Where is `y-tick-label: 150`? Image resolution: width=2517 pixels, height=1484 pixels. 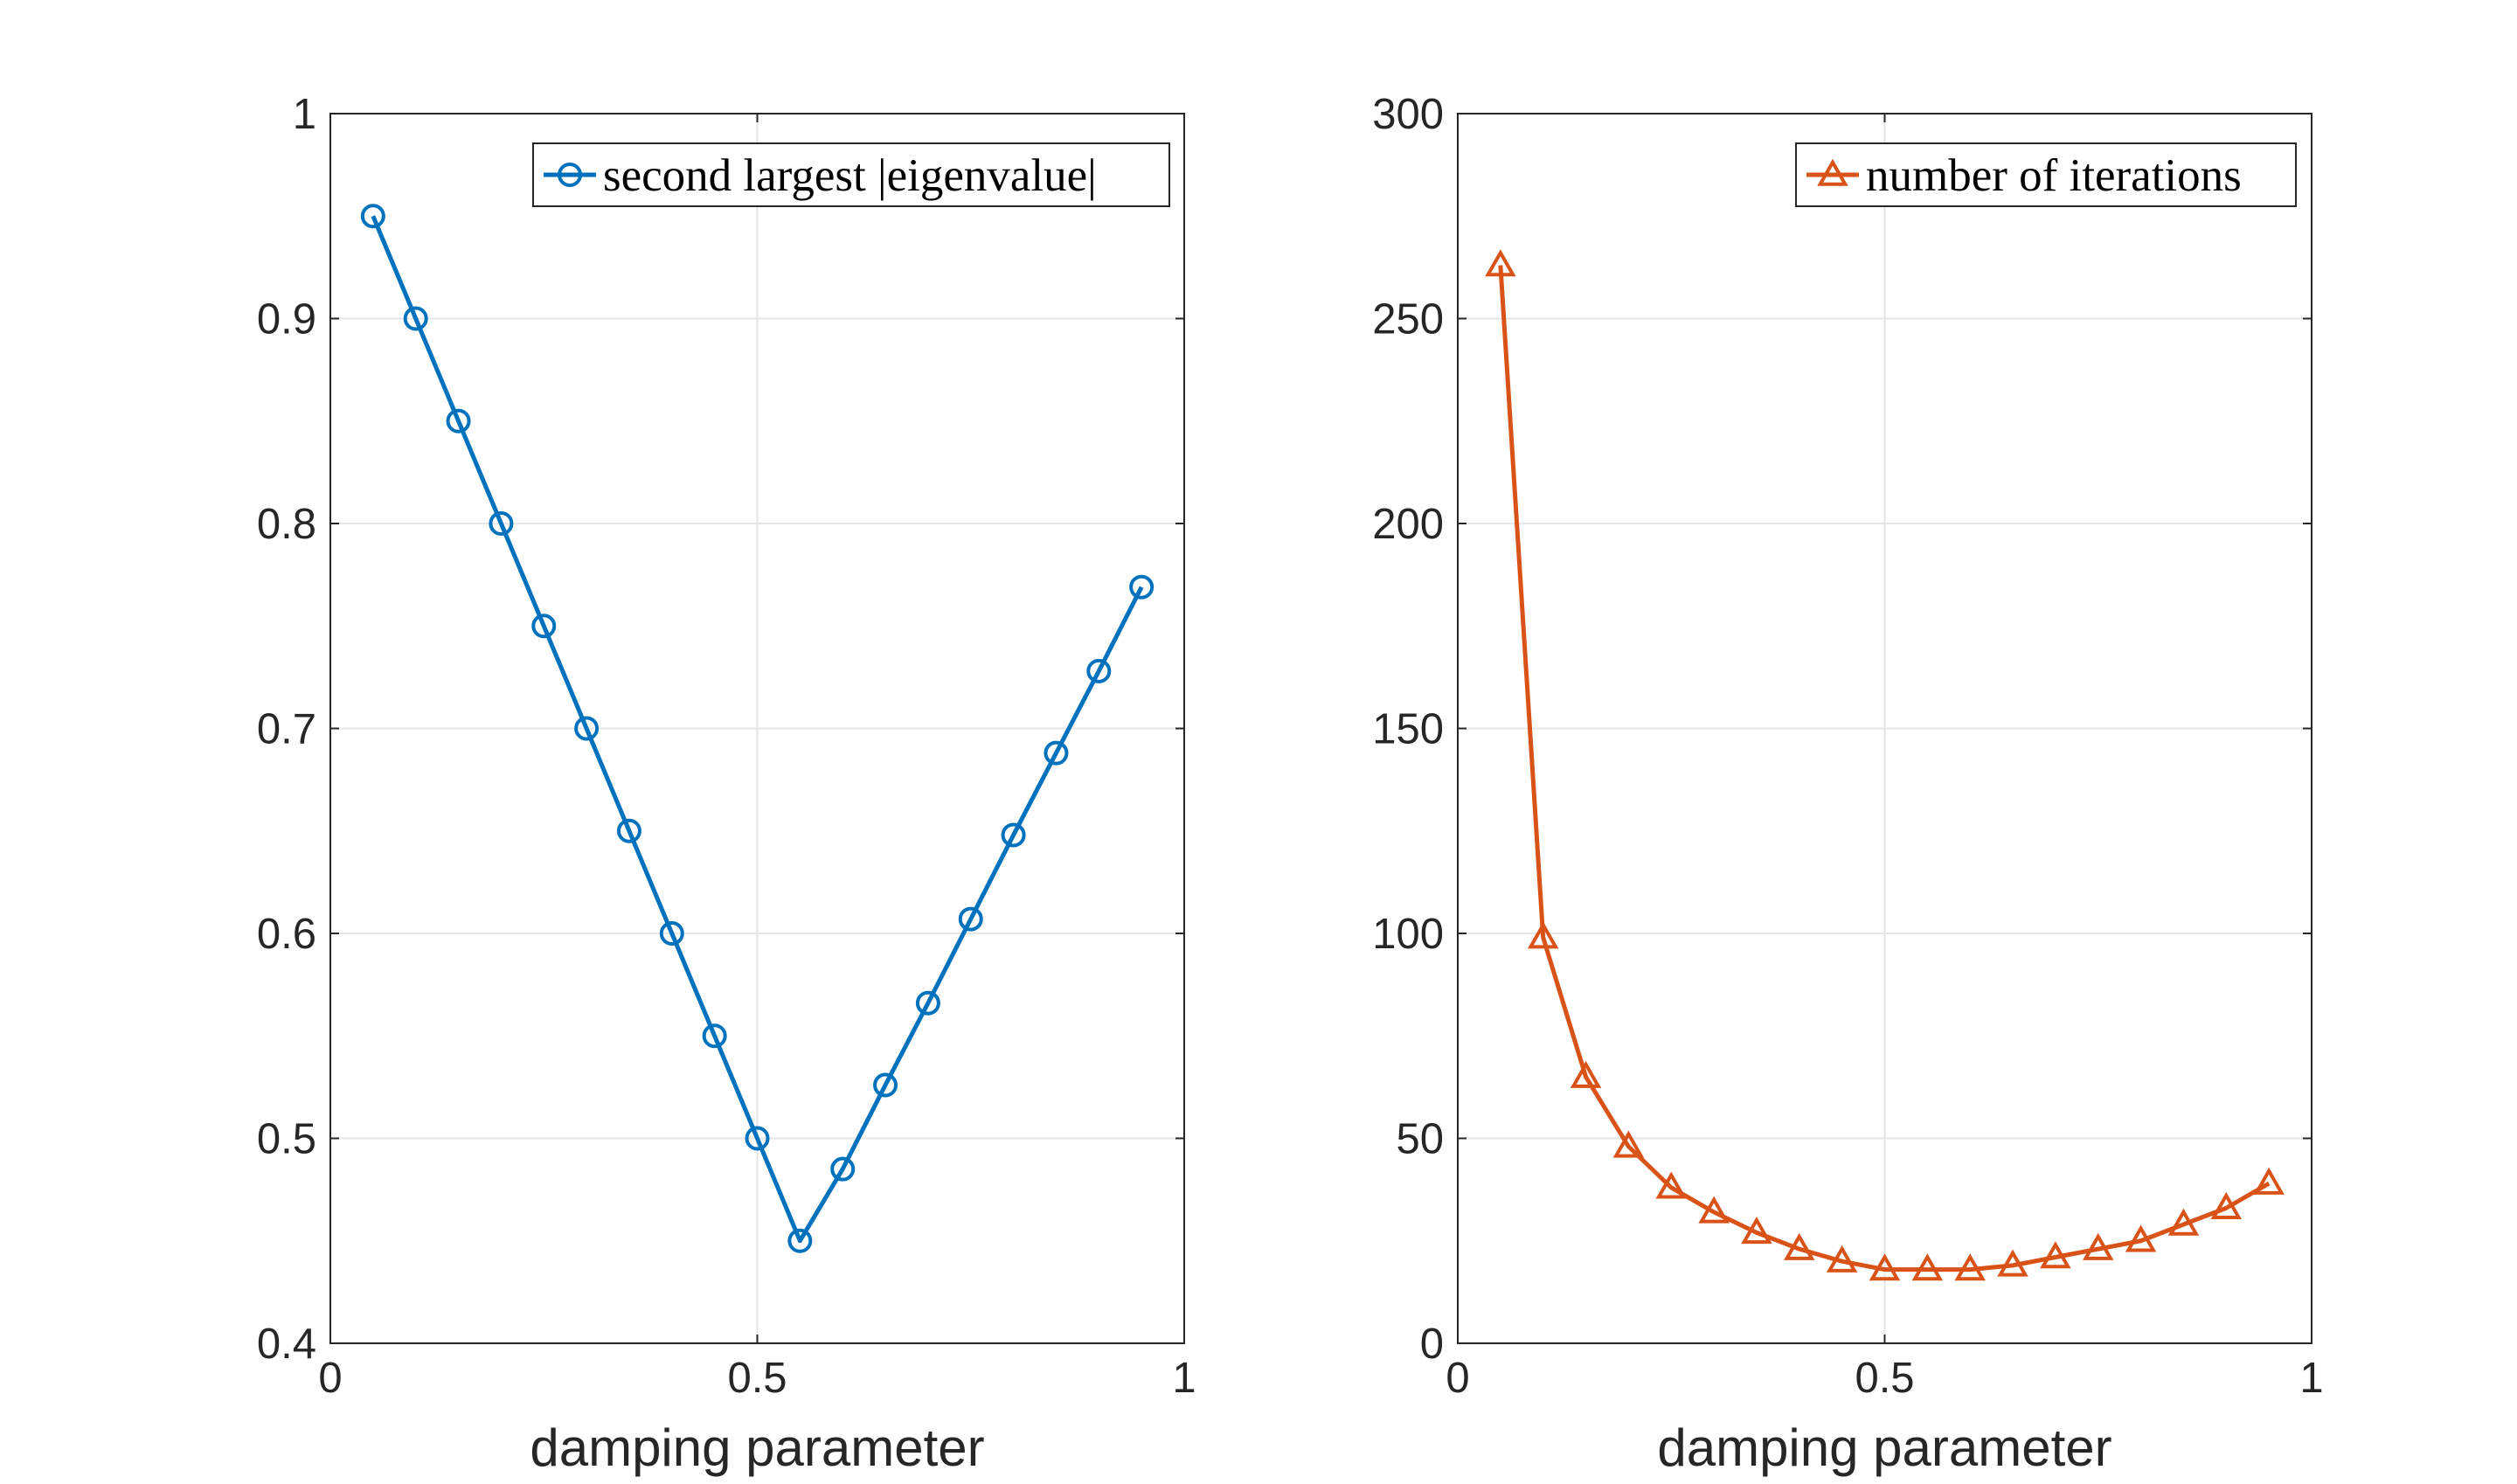 y-tick-label: 150 is located at coordinates (1408, 729).